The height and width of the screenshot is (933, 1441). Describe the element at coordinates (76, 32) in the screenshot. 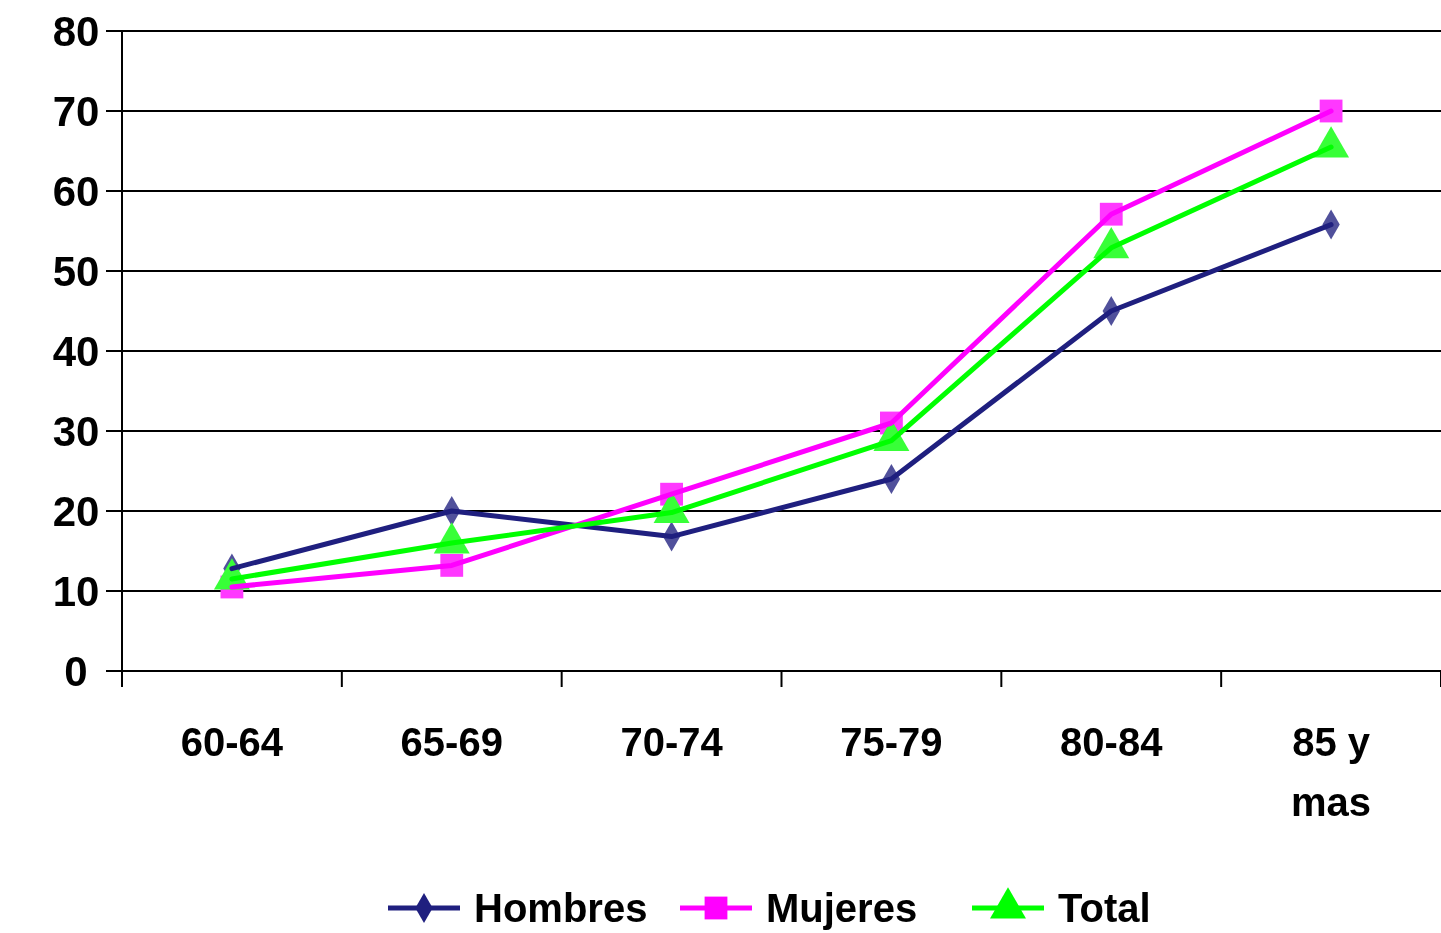

I see `y-tick-label: 80` at that location.